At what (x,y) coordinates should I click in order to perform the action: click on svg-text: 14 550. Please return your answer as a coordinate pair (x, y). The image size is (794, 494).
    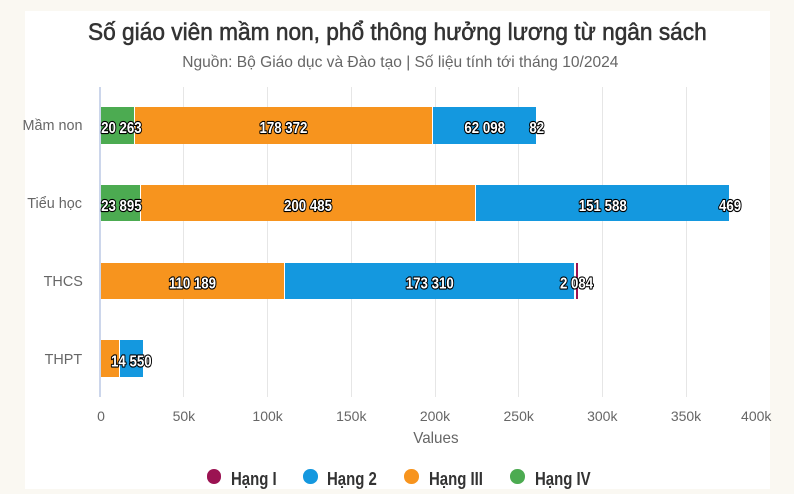
    Looking at the image, I should click on (131, 361).